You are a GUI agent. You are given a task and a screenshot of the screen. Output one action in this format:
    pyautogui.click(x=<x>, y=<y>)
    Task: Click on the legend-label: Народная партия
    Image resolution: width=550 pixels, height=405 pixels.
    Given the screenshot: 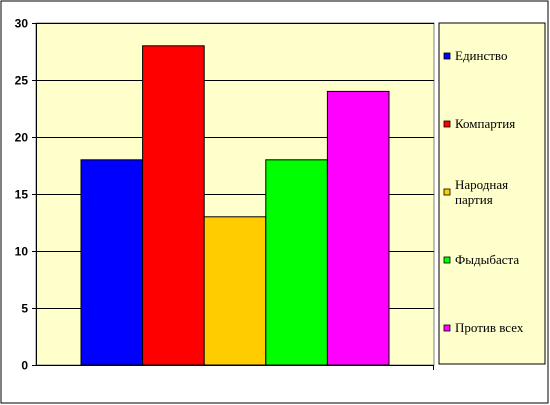 What is the action you would take?
    pyautogui.click(x=481, y=192)
    